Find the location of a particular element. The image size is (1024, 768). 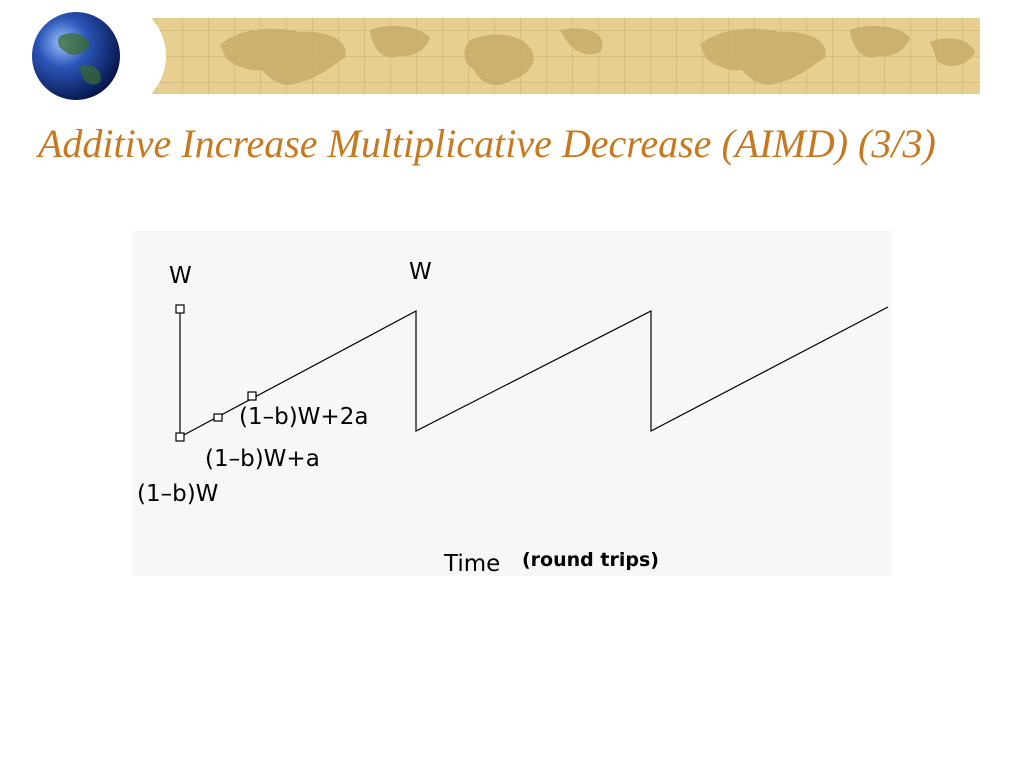

label-decreased-plus-2a: (1–b)W+2a is located at coordinates (303, 417).